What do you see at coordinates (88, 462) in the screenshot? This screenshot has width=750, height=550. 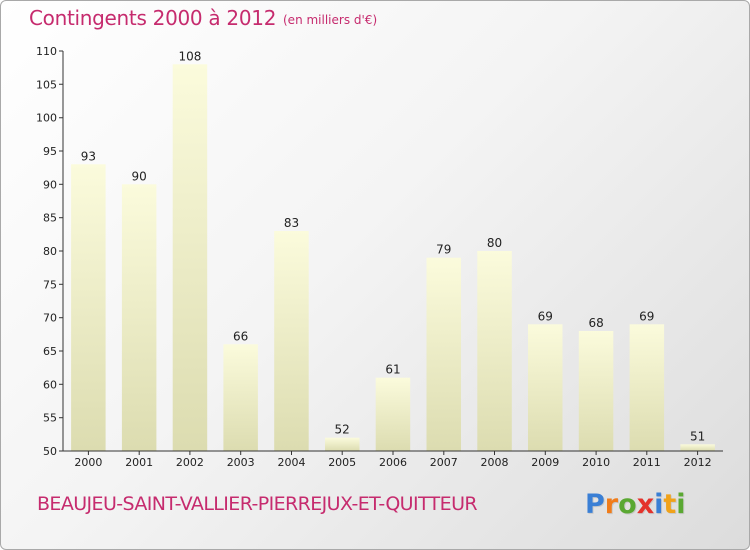 I see `x-tick-label: 2000` at bounding box center [88, 462].